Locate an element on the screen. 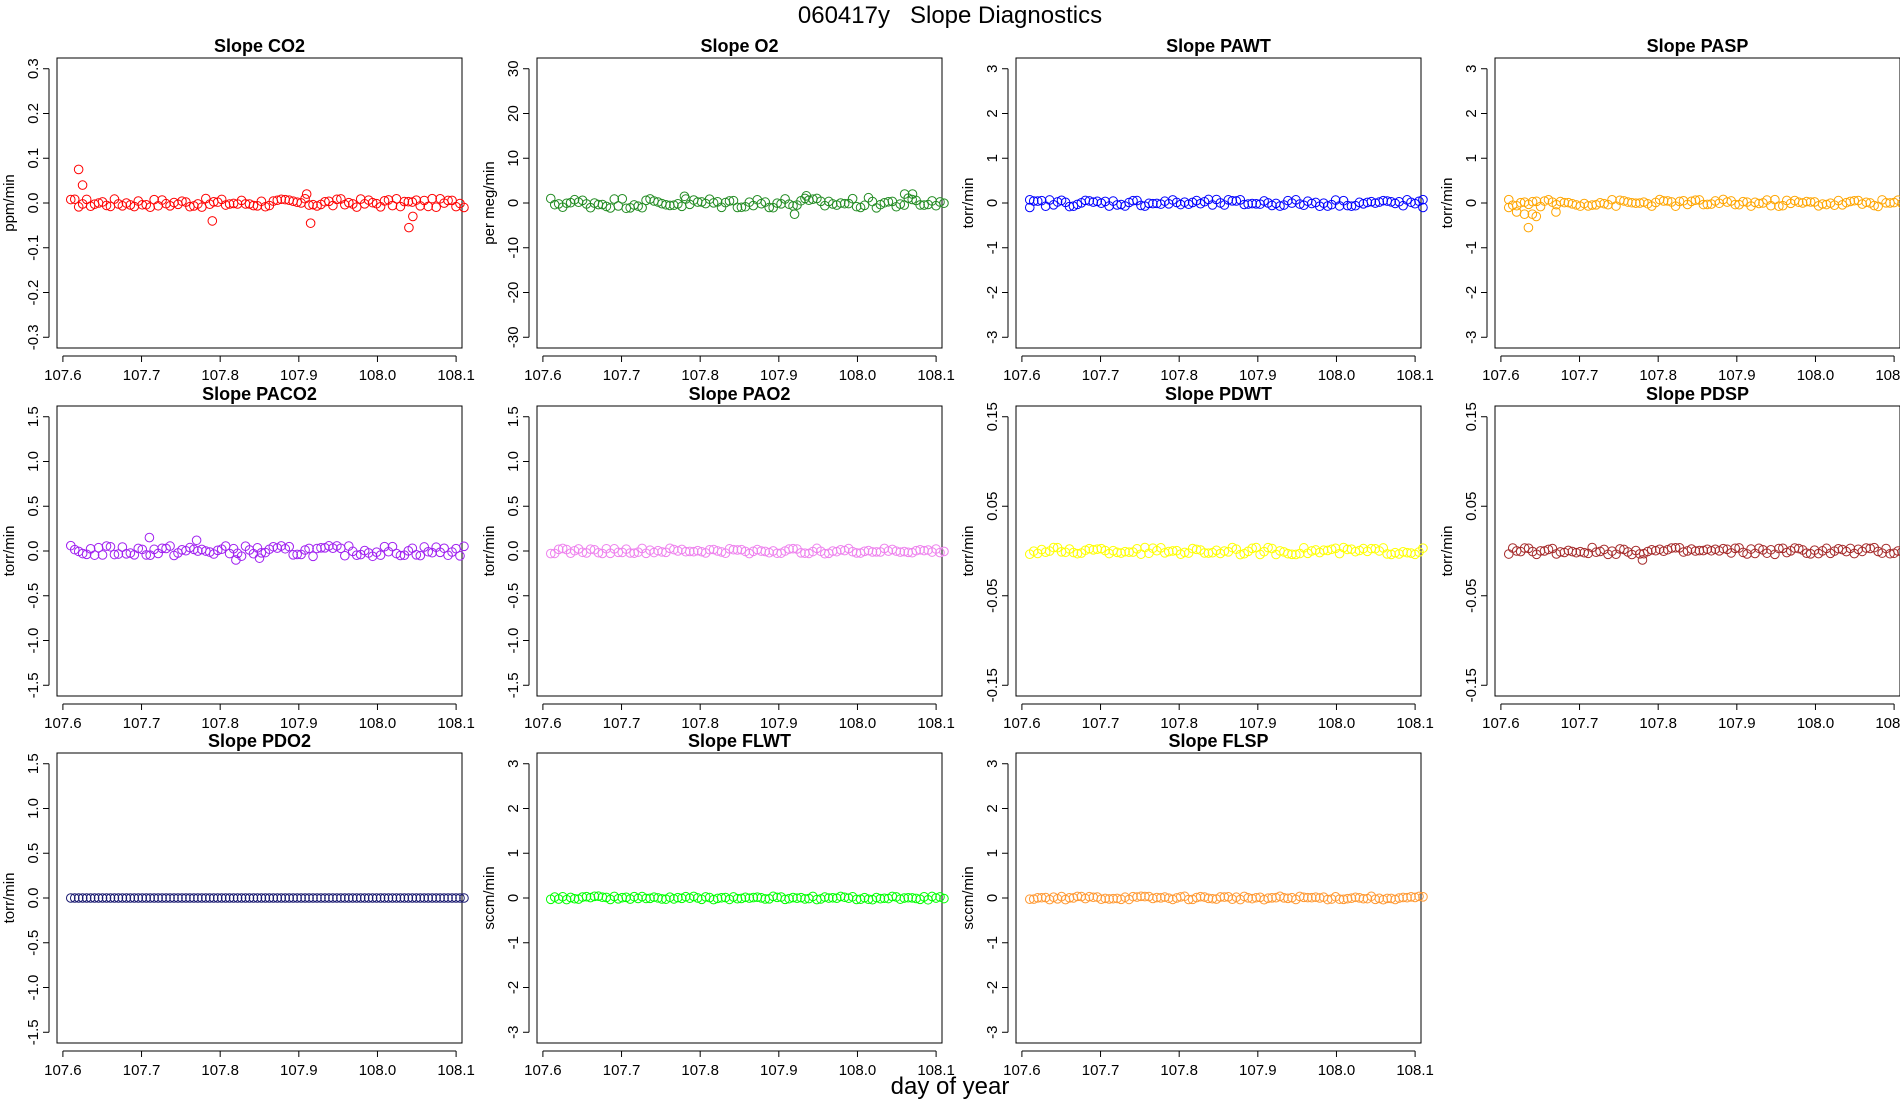 The image size is (1900, 1101). y-tick-label: 3 is located at coordinates (992, 69).